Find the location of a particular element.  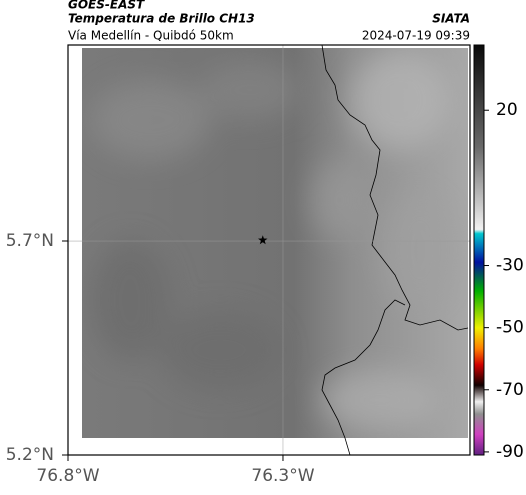

timestamp: 2024-07-19 09:39 is located at coordinates (416, 36).